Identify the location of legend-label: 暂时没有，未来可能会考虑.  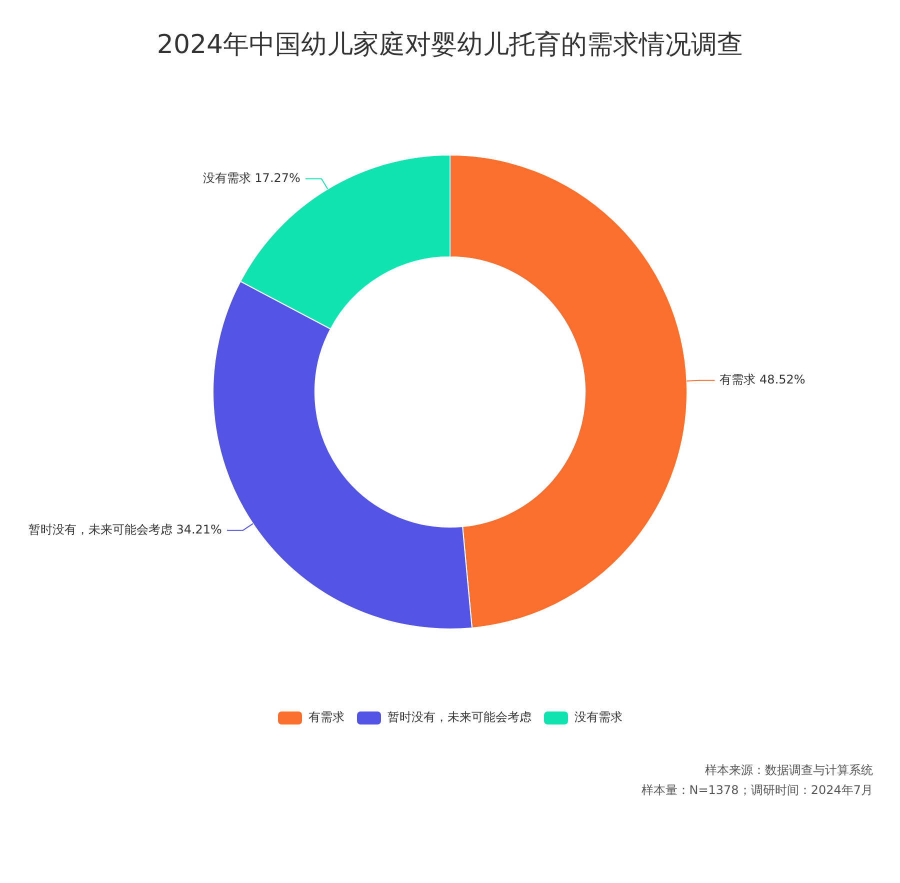
(460, 717).